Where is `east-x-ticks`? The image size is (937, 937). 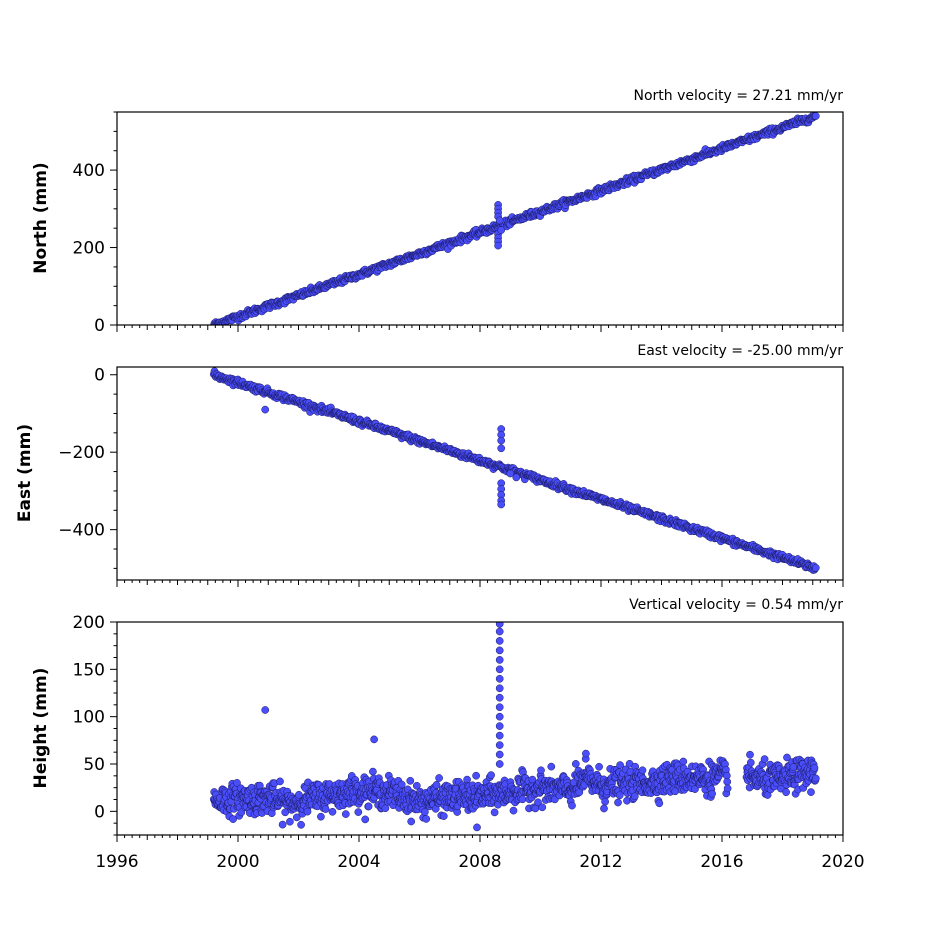
east-x-ticks is located at coordinates (480, 583).